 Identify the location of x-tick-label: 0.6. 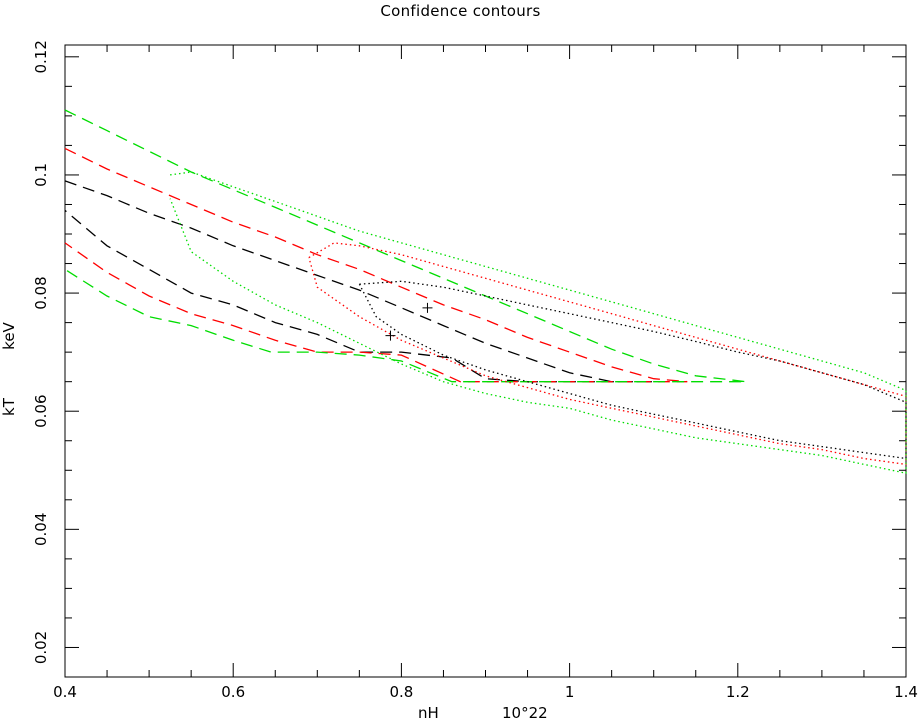
(233, 692).